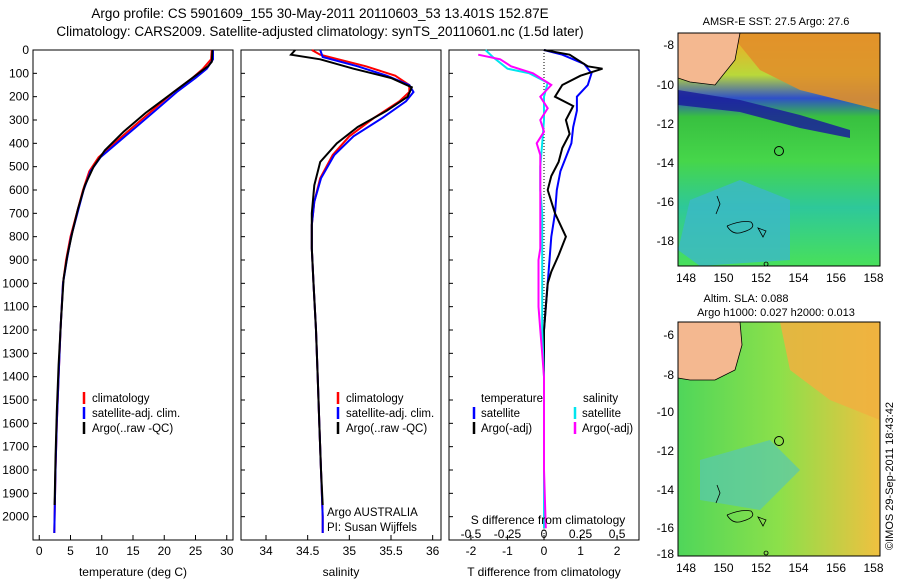 Image resolution: width=900 pixels, height=580 pixels. What do you see at coordinates (19, 120) in the screenshot?
I see `y-tick-label: 300` at bounding box center [19, 120].